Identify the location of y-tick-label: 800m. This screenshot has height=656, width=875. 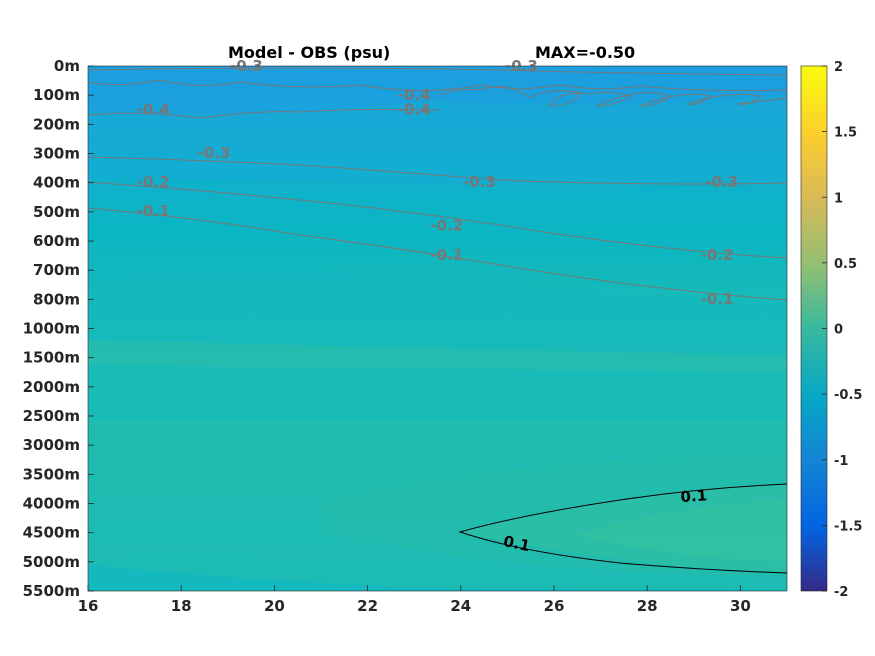
(56, 299).